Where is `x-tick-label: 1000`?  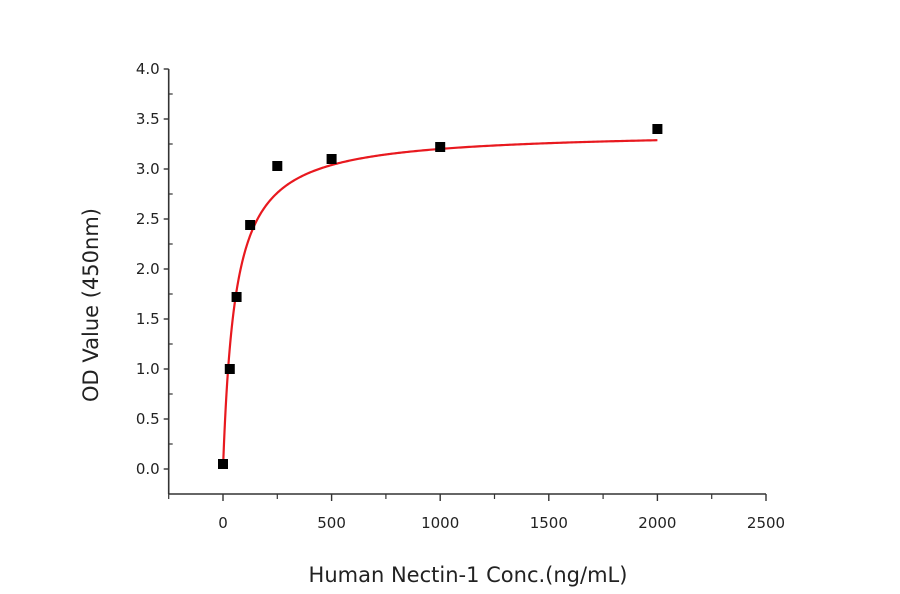
x-tick-label: 1000 is located at coordinates (440, 523).